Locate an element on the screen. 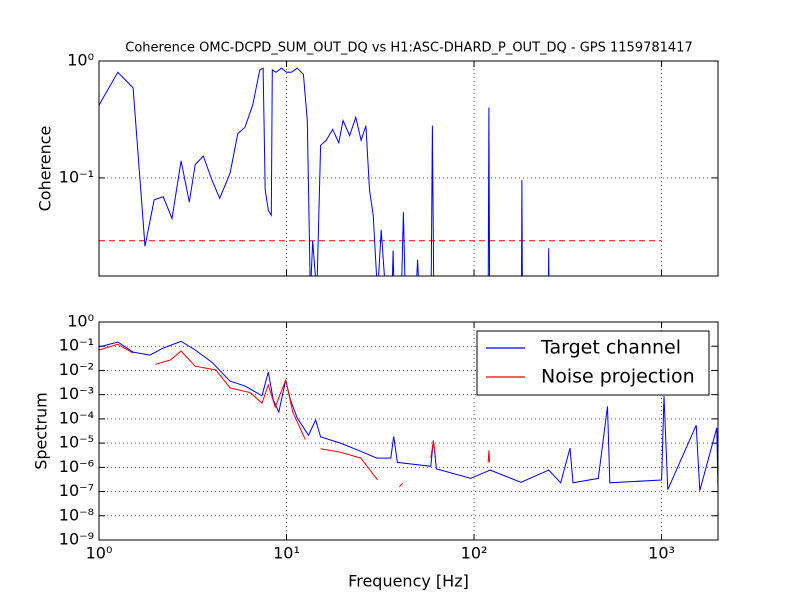 This screenshot has height=600, width=800. x-axis-label: Frequency [Hz] is located at coordinates (408, 581).